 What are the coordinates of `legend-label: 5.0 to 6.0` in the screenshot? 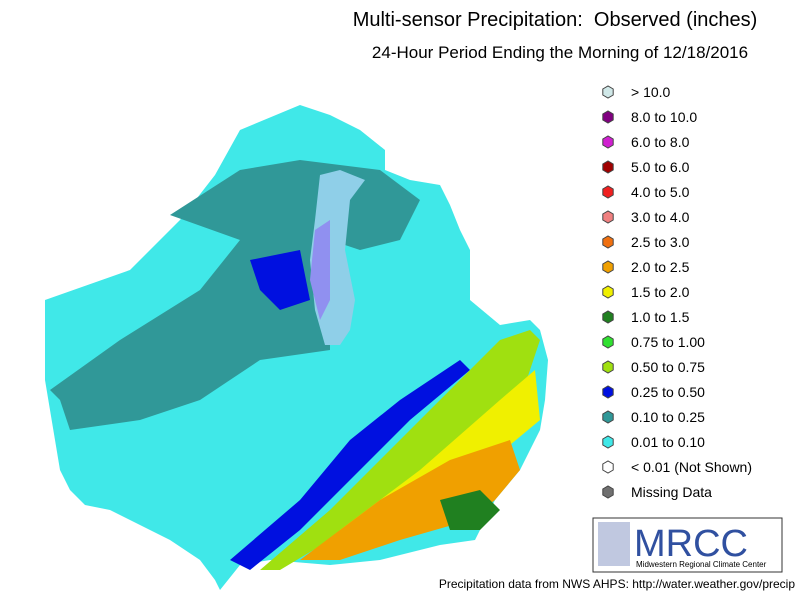 It's located at (660, 167).